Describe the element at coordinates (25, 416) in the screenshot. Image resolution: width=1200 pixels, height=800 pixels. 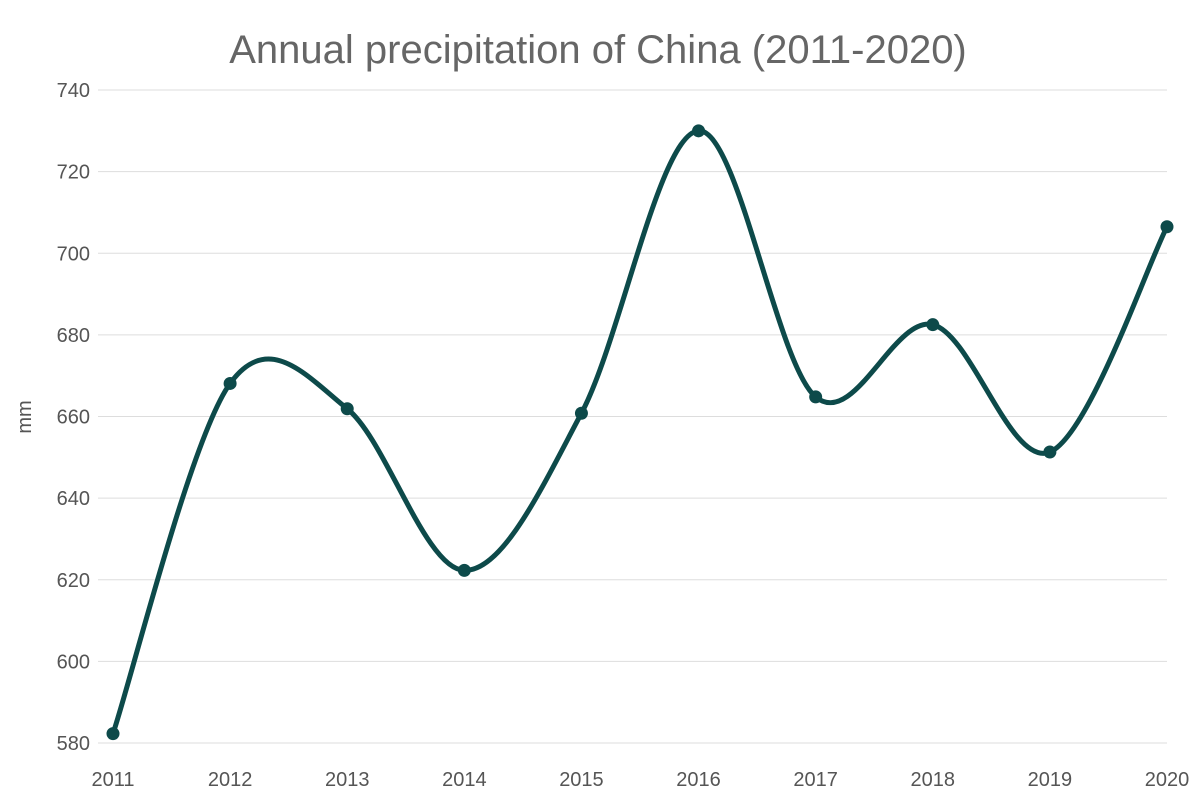
I see `y-axis-label: mm` at that location.